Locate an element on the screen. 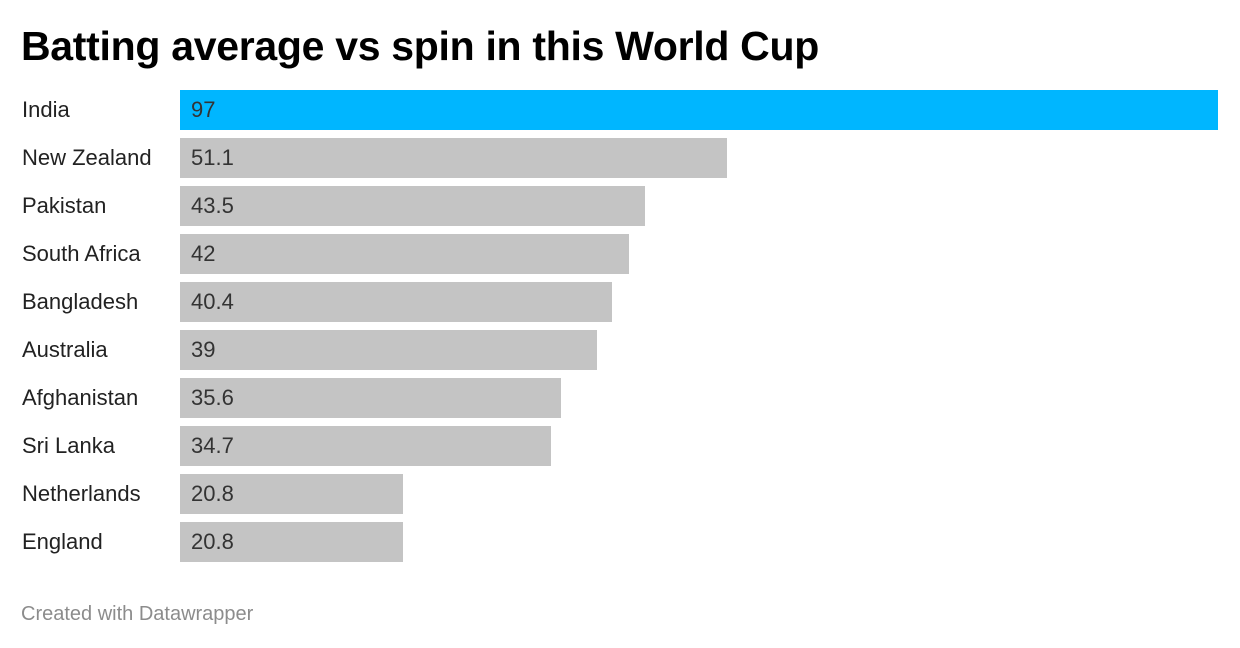 The image size is (1240, 648). value-label-sri-lanka: 34.7 is located at coordinates (212, 445).